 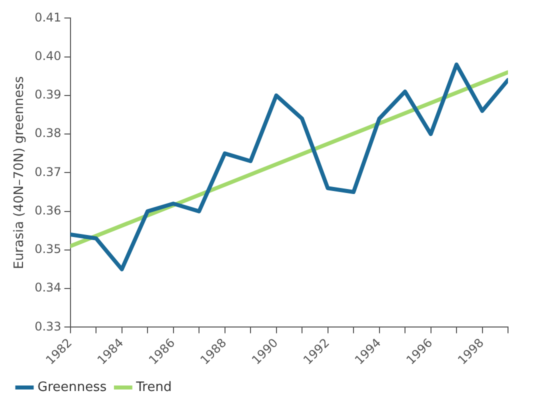 I want to click on legend-label: Greenness, so click(x=72, y=387).